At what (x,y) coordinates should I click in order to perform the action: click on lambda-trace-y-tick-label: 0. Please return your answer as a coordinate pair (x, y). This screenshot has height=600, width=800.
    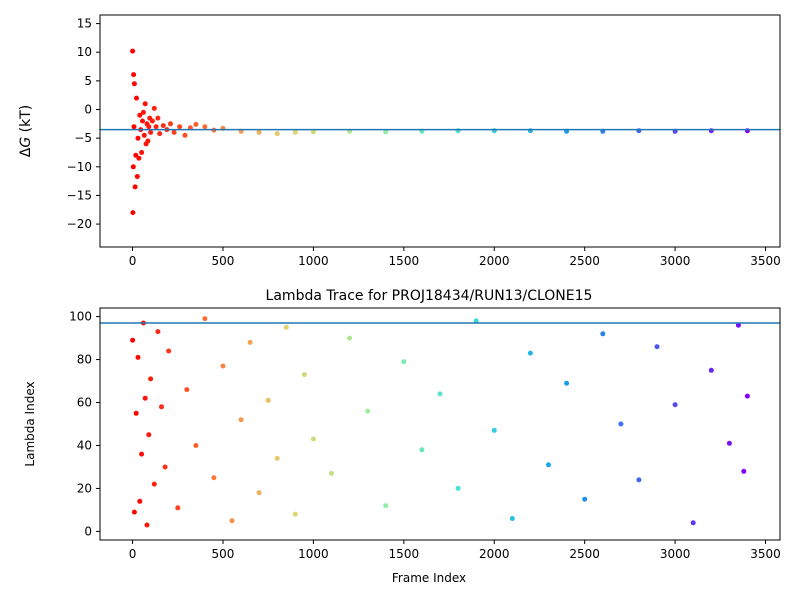
    Looking at the image, I should click on (88, 531).